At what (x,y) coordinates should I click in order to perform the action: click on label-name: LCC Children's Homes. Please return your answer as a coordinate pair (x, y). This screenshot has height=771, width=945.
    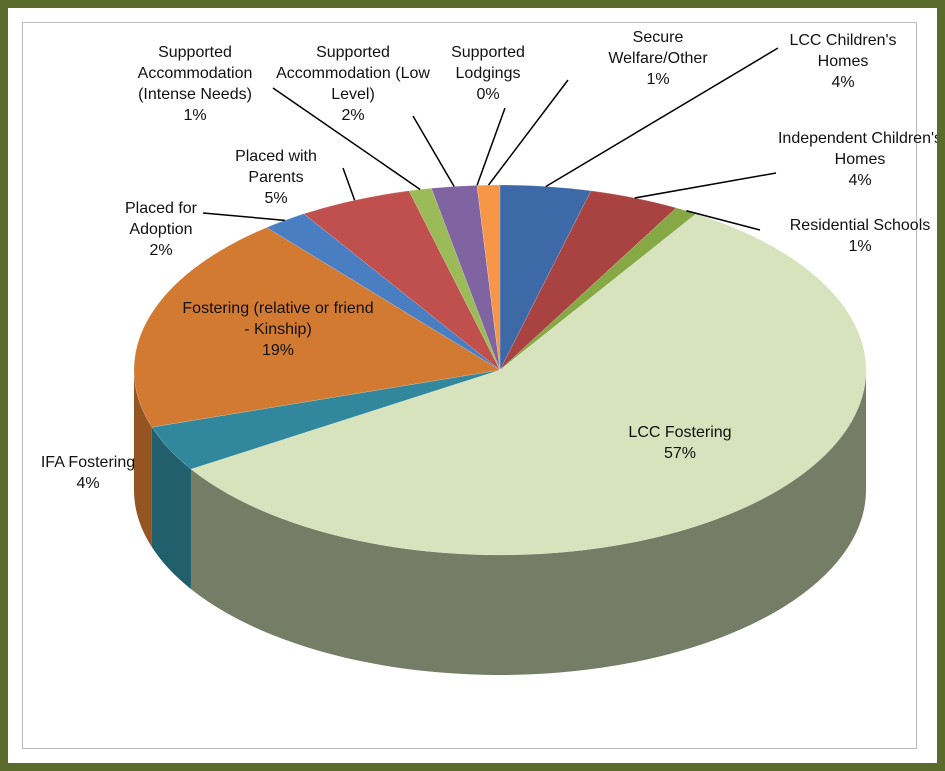
    Looking at the image, I should click on (843, 51).